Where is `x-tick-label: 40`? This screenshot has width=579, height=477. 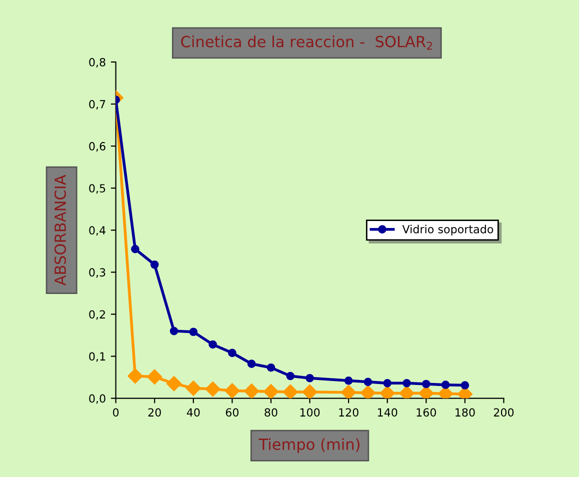
x-tick-label: 40 is located at coordinates (193, 412).